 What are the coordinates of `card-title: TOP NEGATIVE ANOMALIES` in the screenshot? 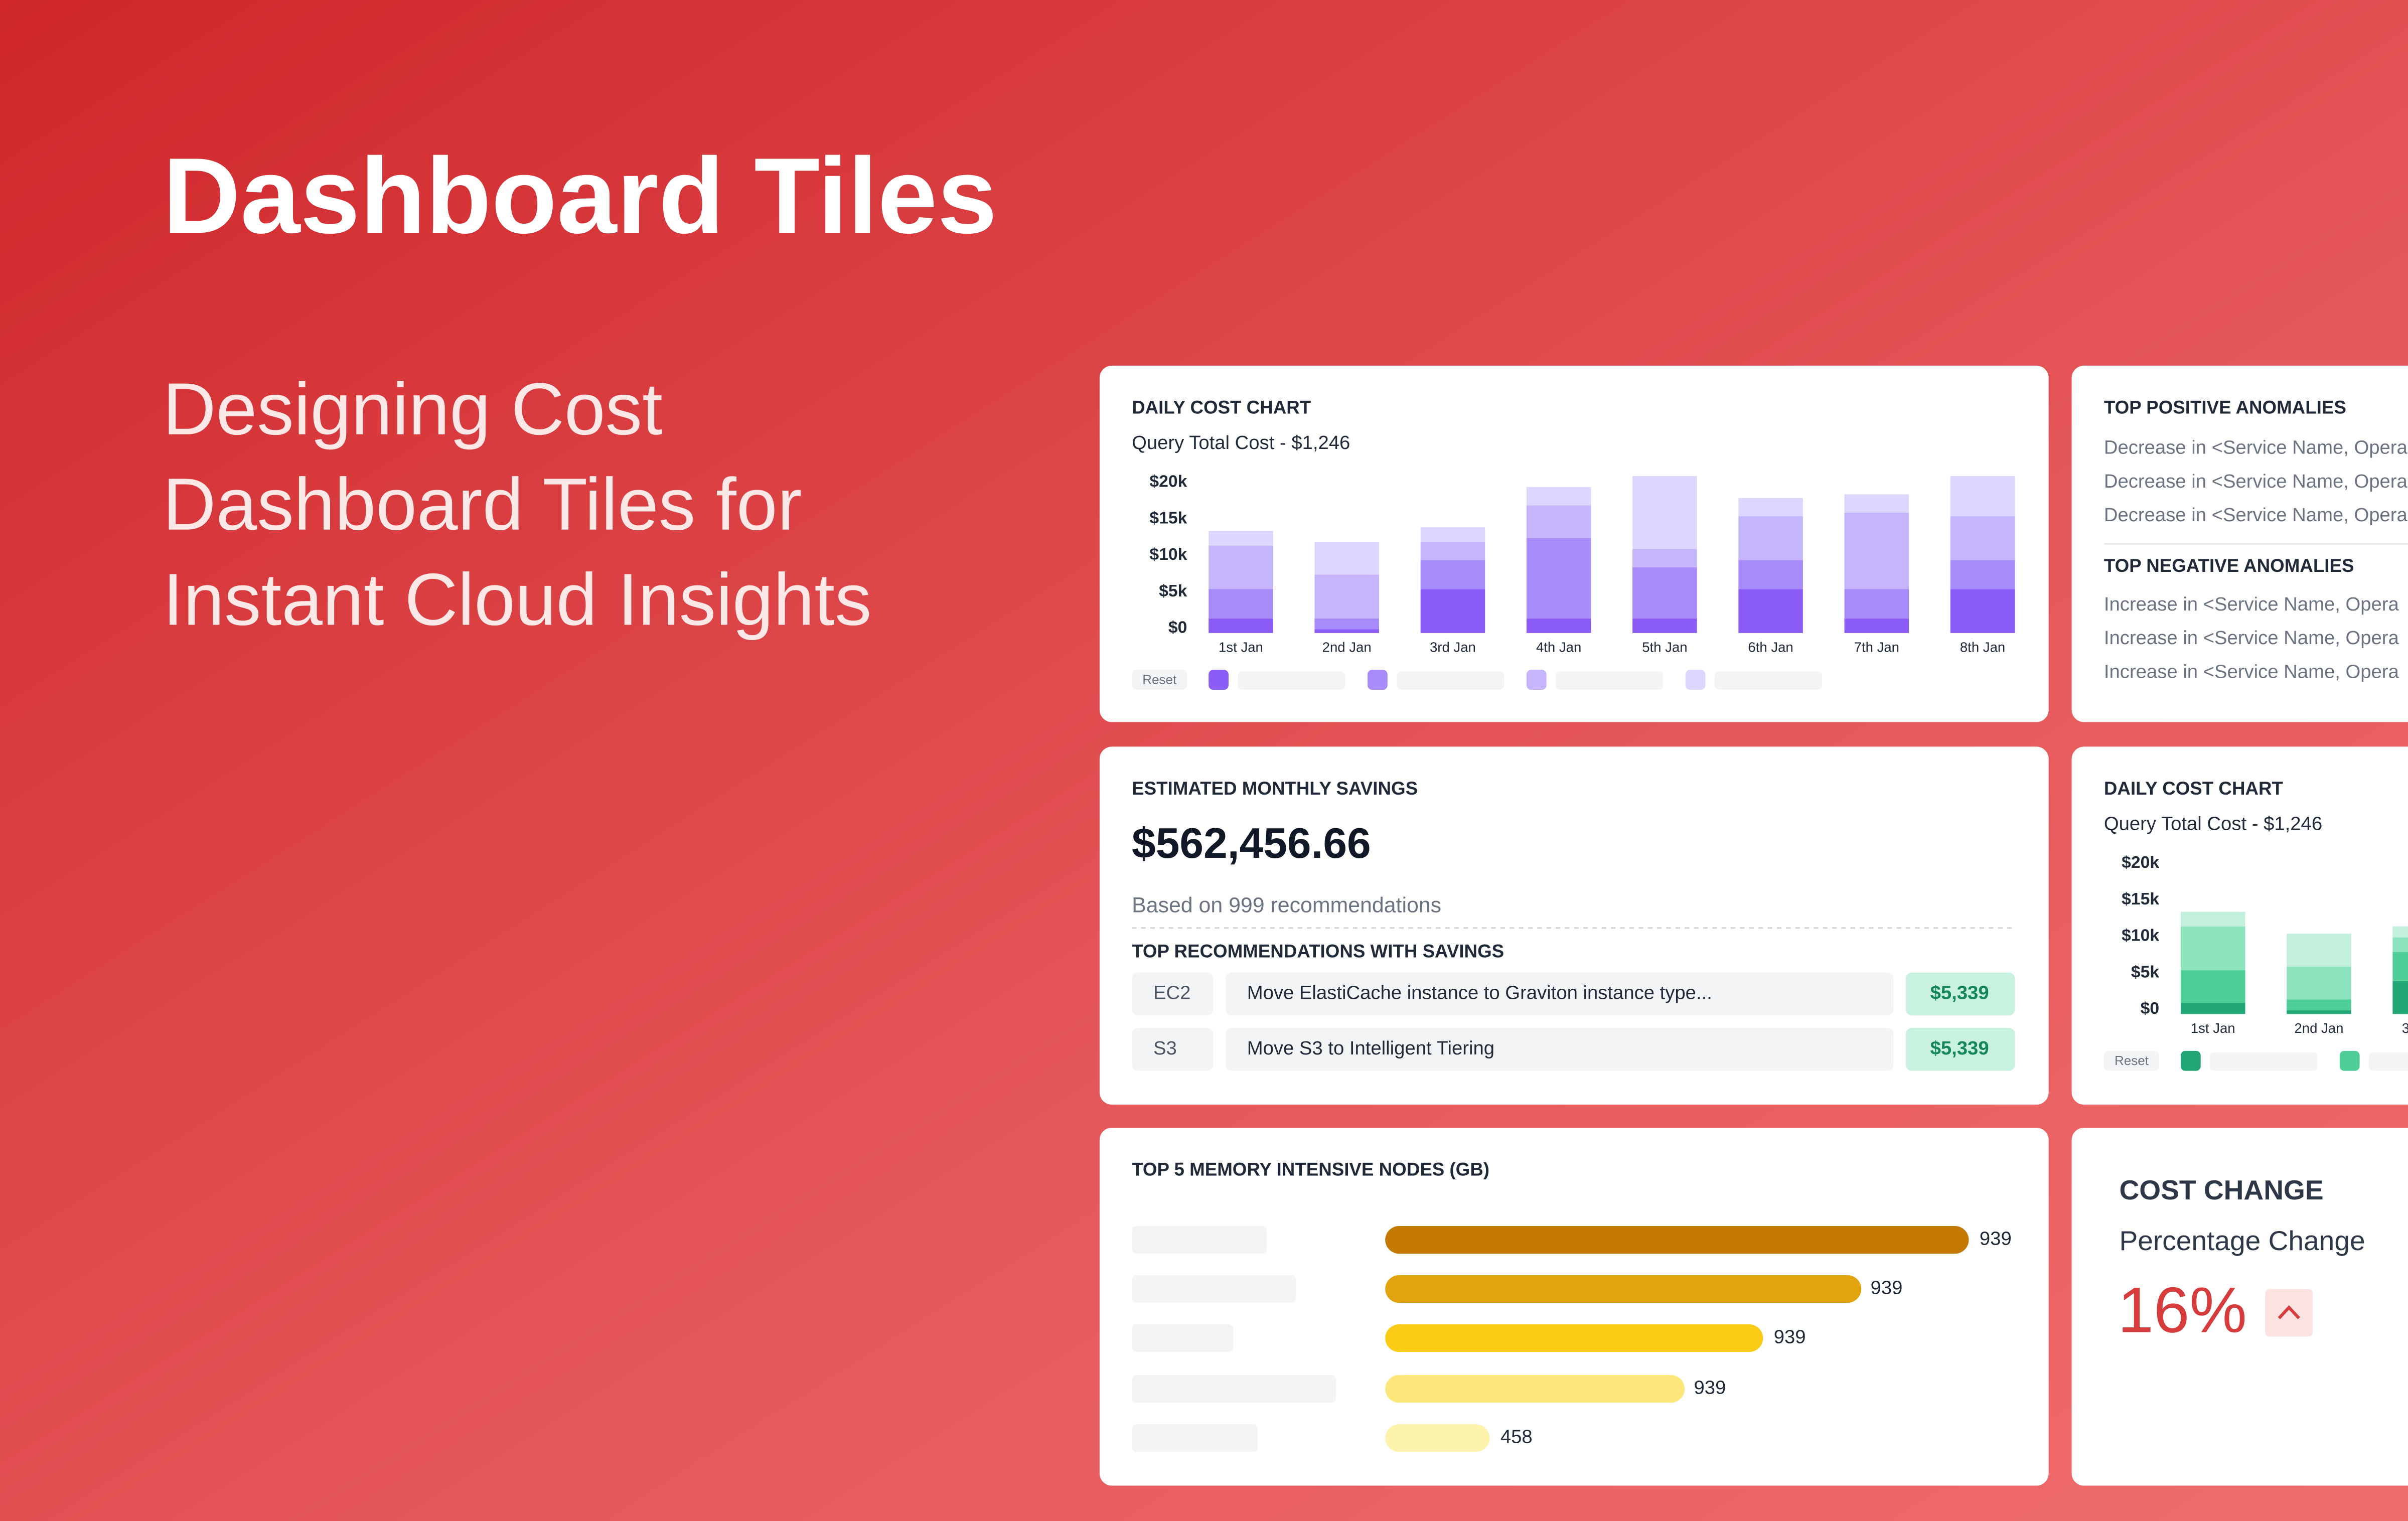 It's located at (2229, 565).